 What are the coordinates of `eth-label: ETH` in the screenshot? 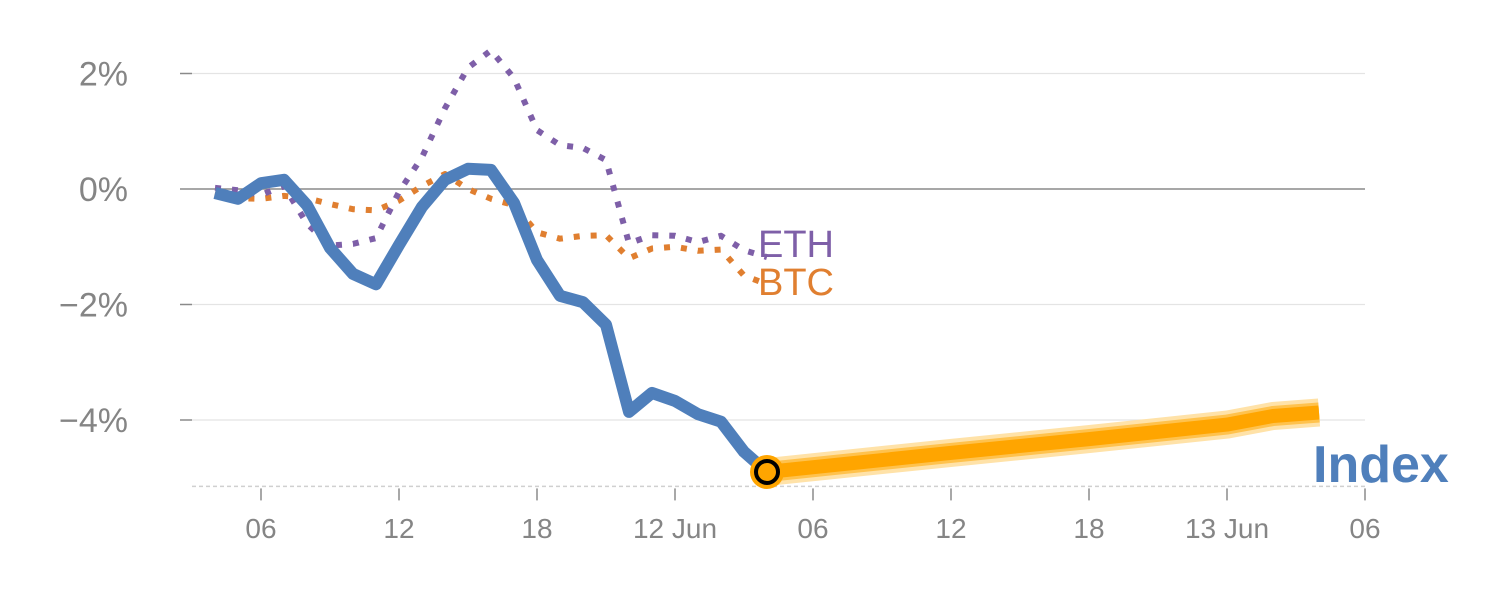 It's located at (796, 245).